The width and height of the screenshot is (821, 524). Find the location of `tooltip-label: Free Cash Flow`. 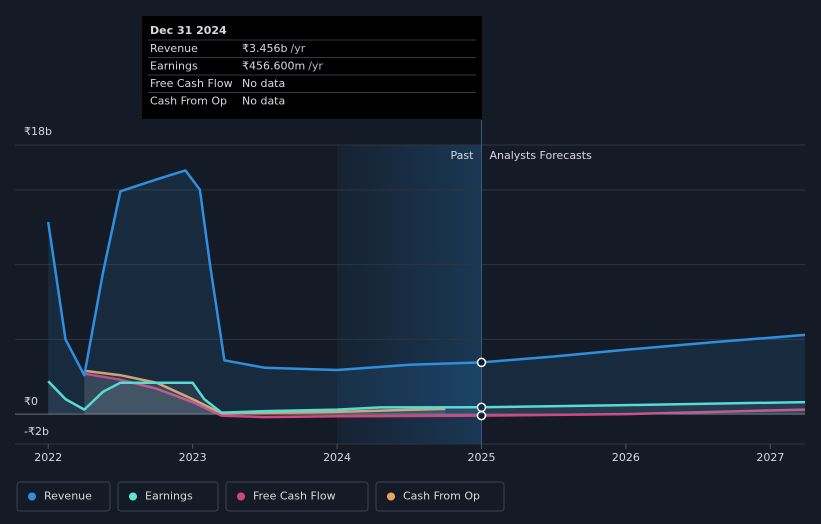

tooltip-label: Free Cash Flow is located at coordinates (191, 83).